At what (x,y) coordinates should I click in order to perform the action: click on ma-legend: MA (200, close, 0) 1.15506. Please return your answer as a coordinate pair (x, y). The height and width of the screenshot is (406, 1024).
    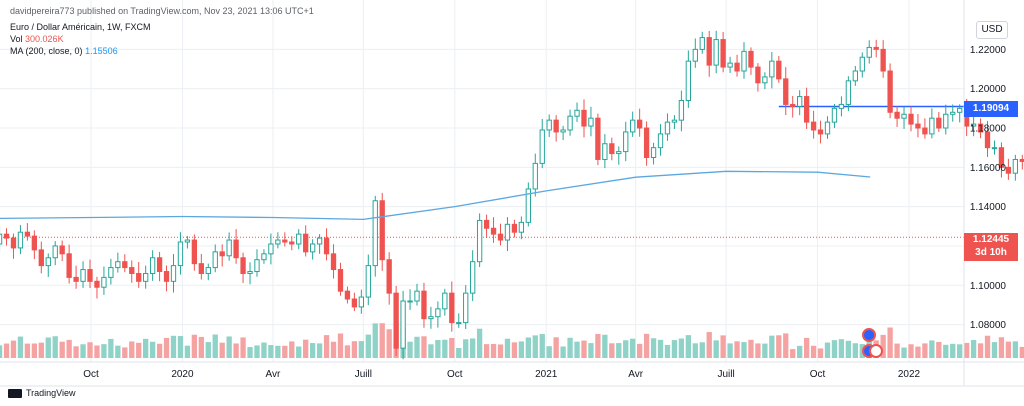
    Looking at the image, I should click on (64, 51).